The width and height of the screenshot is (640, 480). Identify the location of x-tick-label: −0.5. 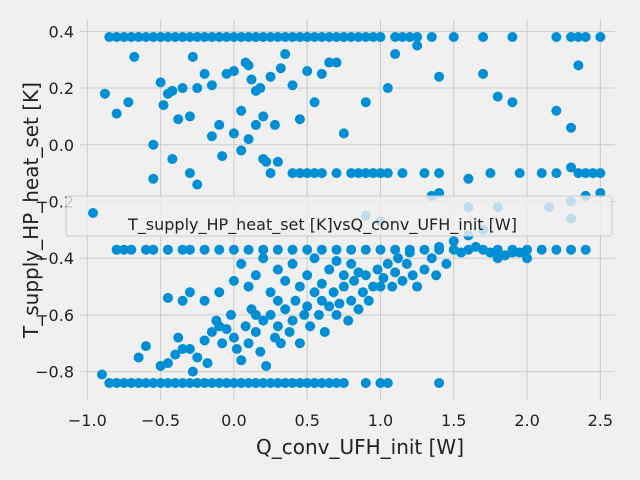
(160, 420).